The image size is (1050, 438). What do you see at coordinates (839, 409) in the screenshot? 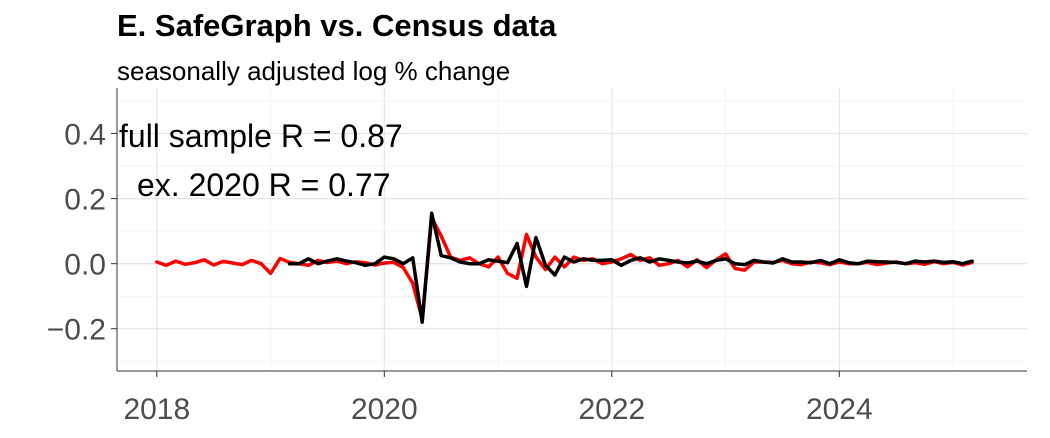
I see `x-tick-label: 2024` at bounding box center [839, 409].